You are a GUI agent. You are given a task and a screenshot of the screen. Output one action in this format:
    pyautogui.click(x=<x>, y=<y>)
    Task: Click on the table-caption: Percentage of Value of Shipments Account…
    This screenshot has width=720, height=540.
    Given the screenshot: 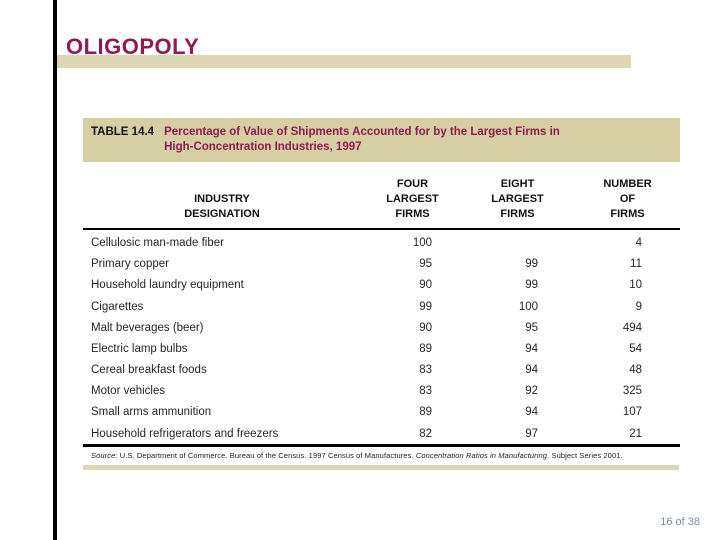 What is the action you would take?
    pyautogui.click(x=362, y=139)
    